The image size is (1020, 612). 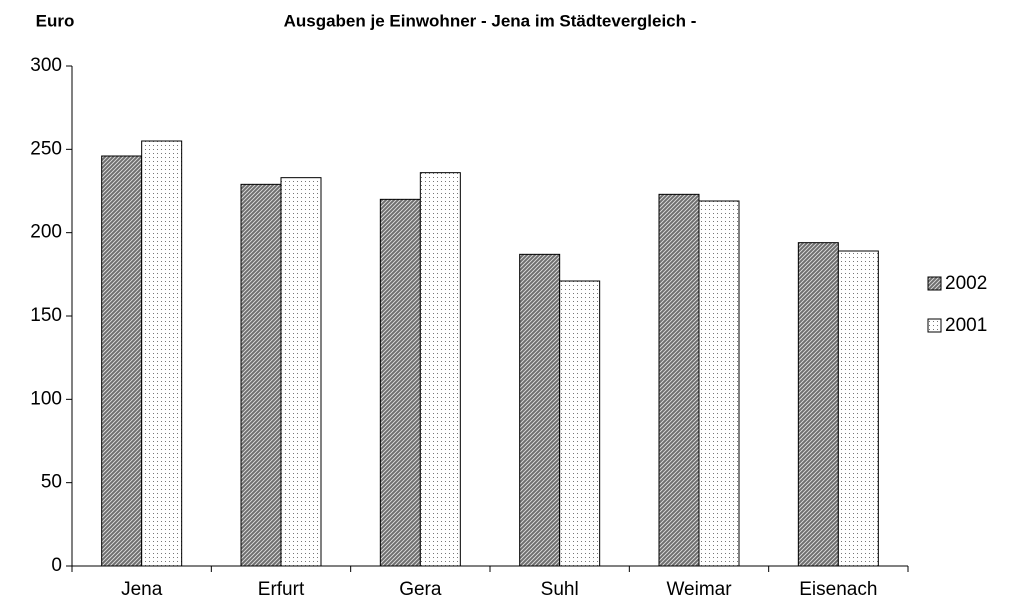 I want to click on y-tick-label: 250, so click(x=46, y=148).